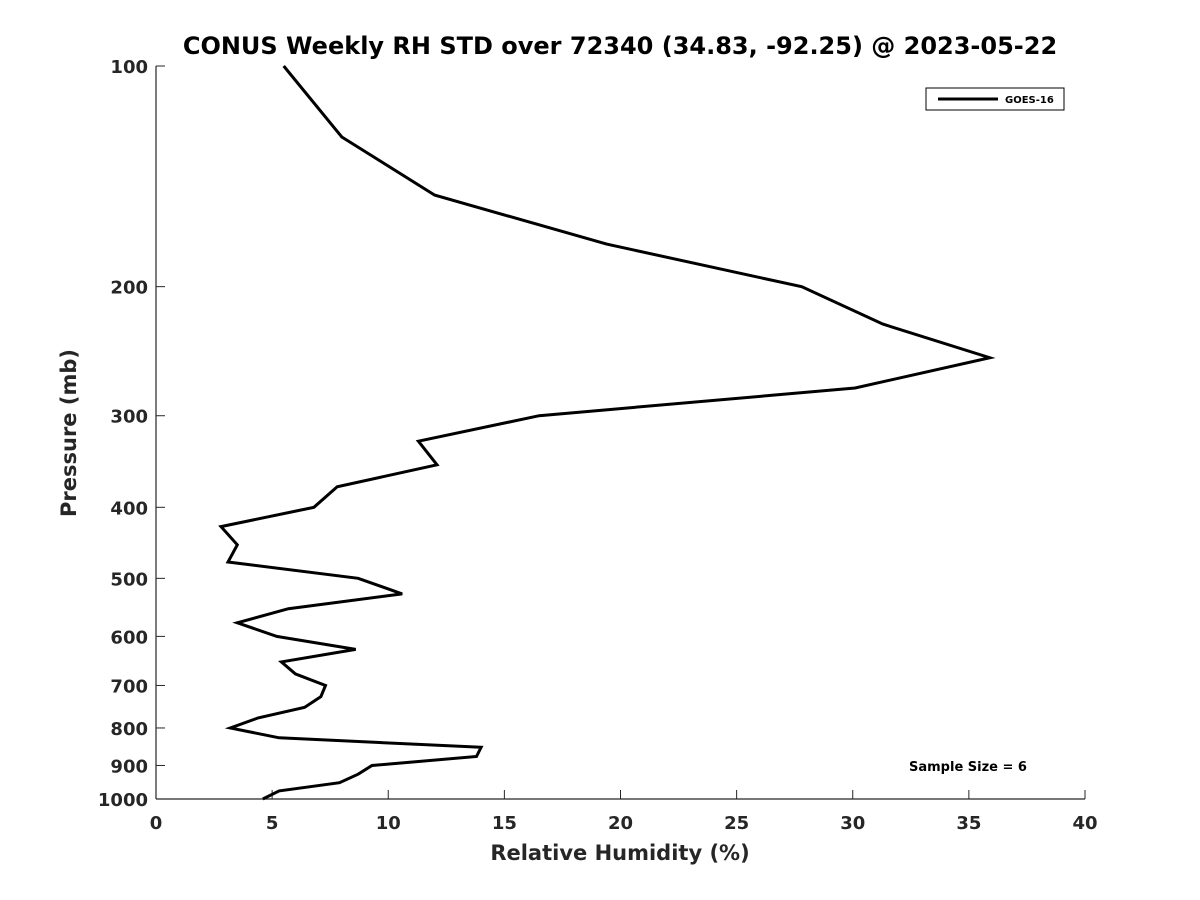  What do you see at coordinates (129, 766) in the screenshot?
I see `y-tick-label: 900` at bounding box center [129, 766].